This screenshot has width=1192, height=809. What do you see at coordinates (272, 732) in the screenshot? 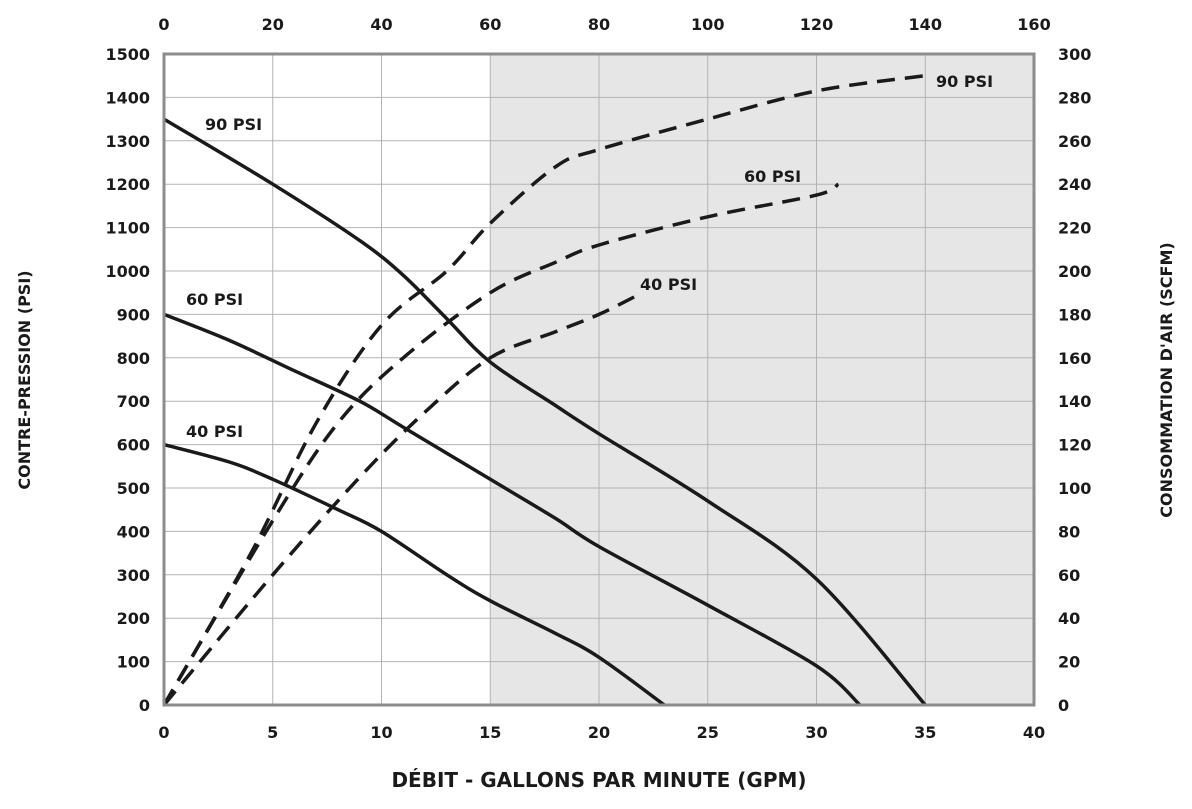
I see `x-tick-label: 5` at bounding box center [272, 732].